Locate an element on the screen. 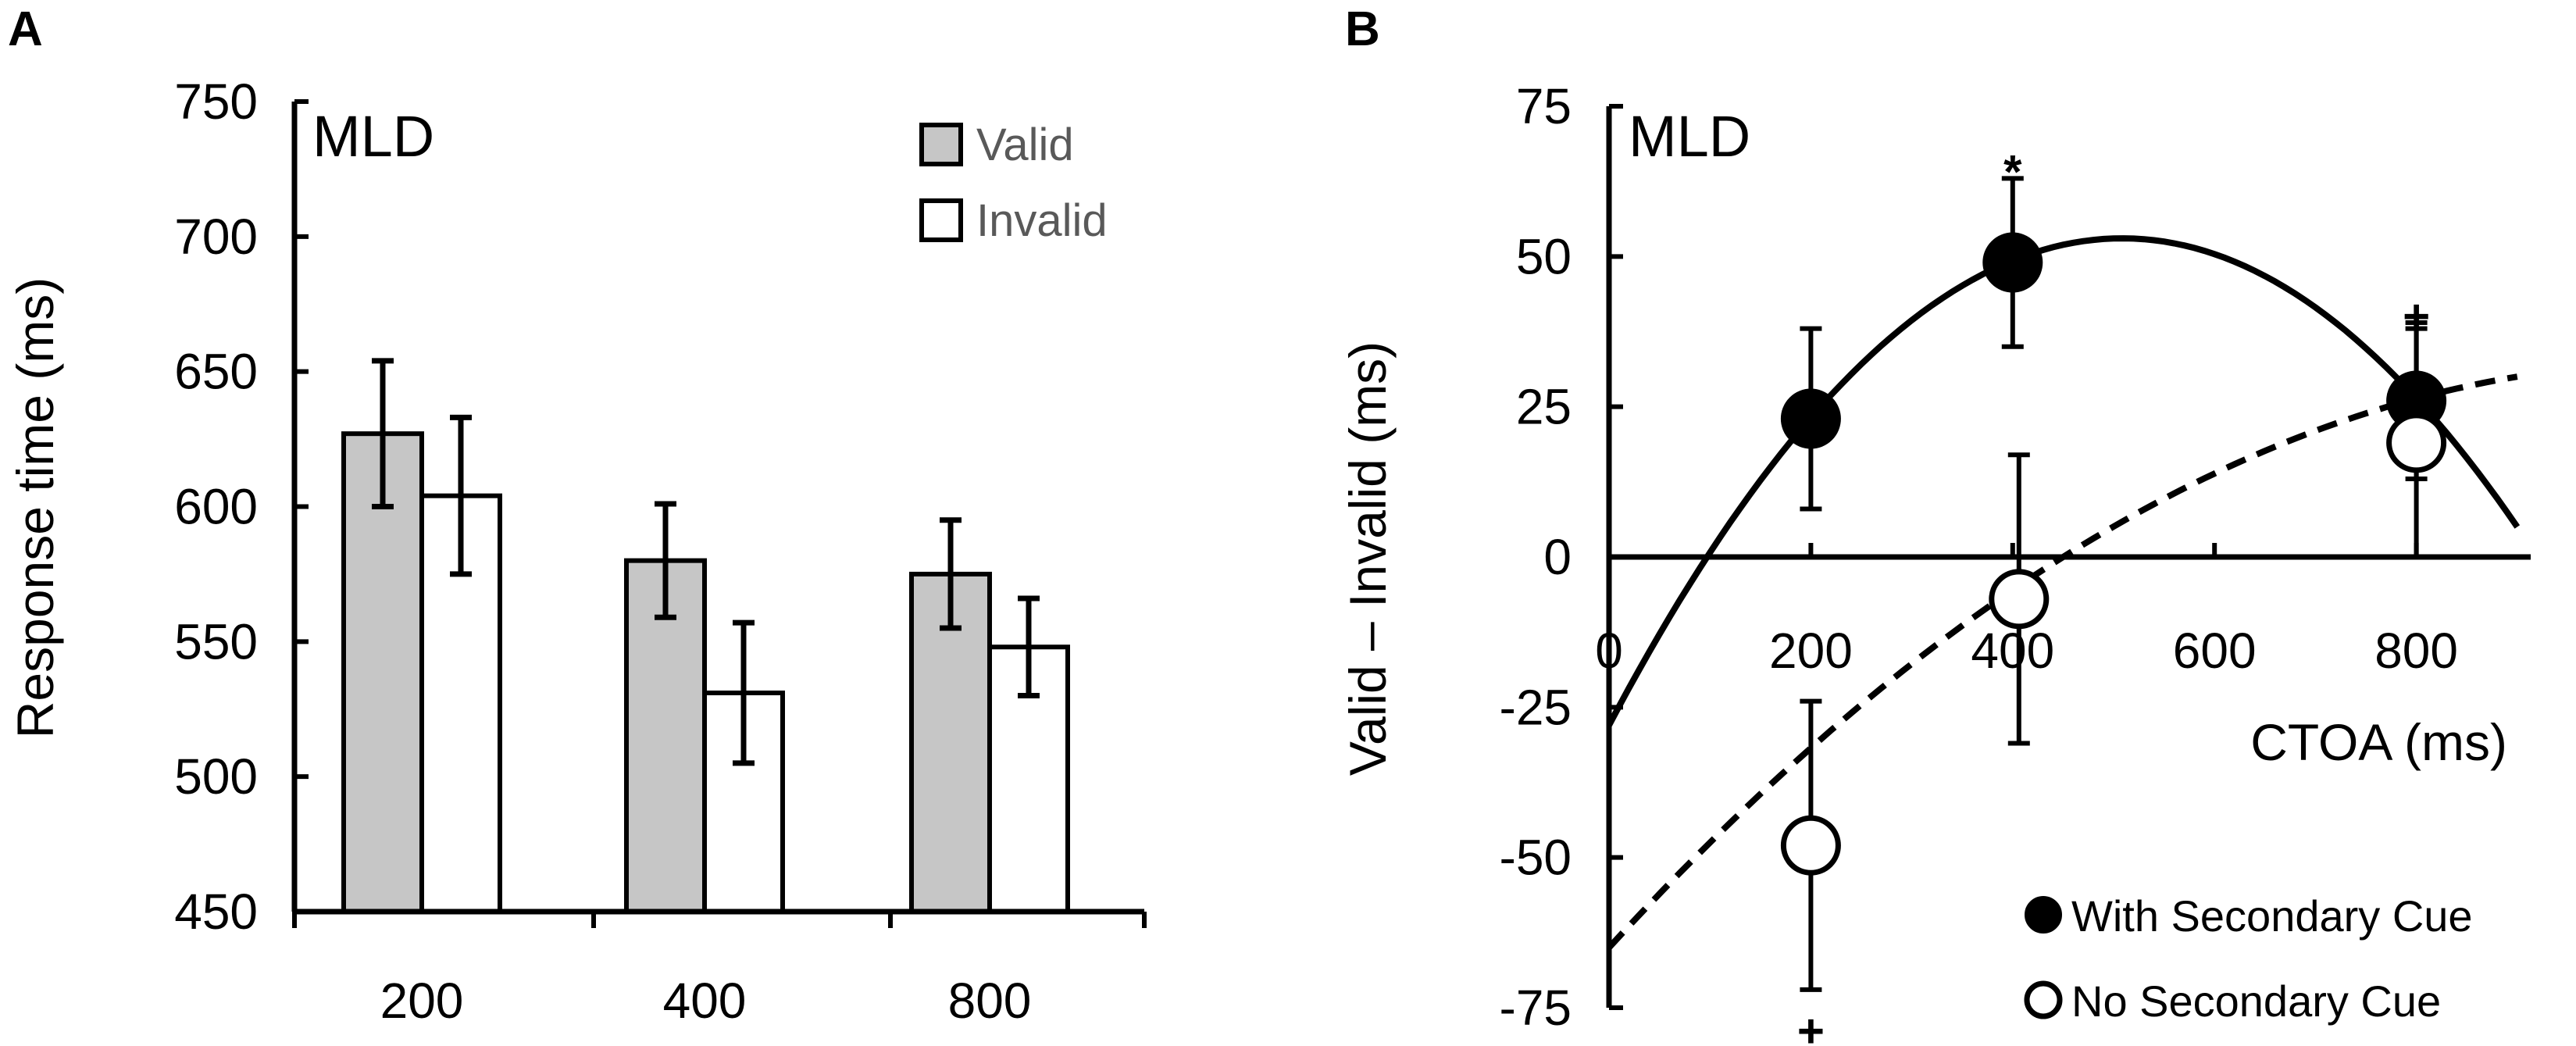 This screenshot has width=2576, height=1046. panel-a-letter: A is located at coordinates (25, 29).